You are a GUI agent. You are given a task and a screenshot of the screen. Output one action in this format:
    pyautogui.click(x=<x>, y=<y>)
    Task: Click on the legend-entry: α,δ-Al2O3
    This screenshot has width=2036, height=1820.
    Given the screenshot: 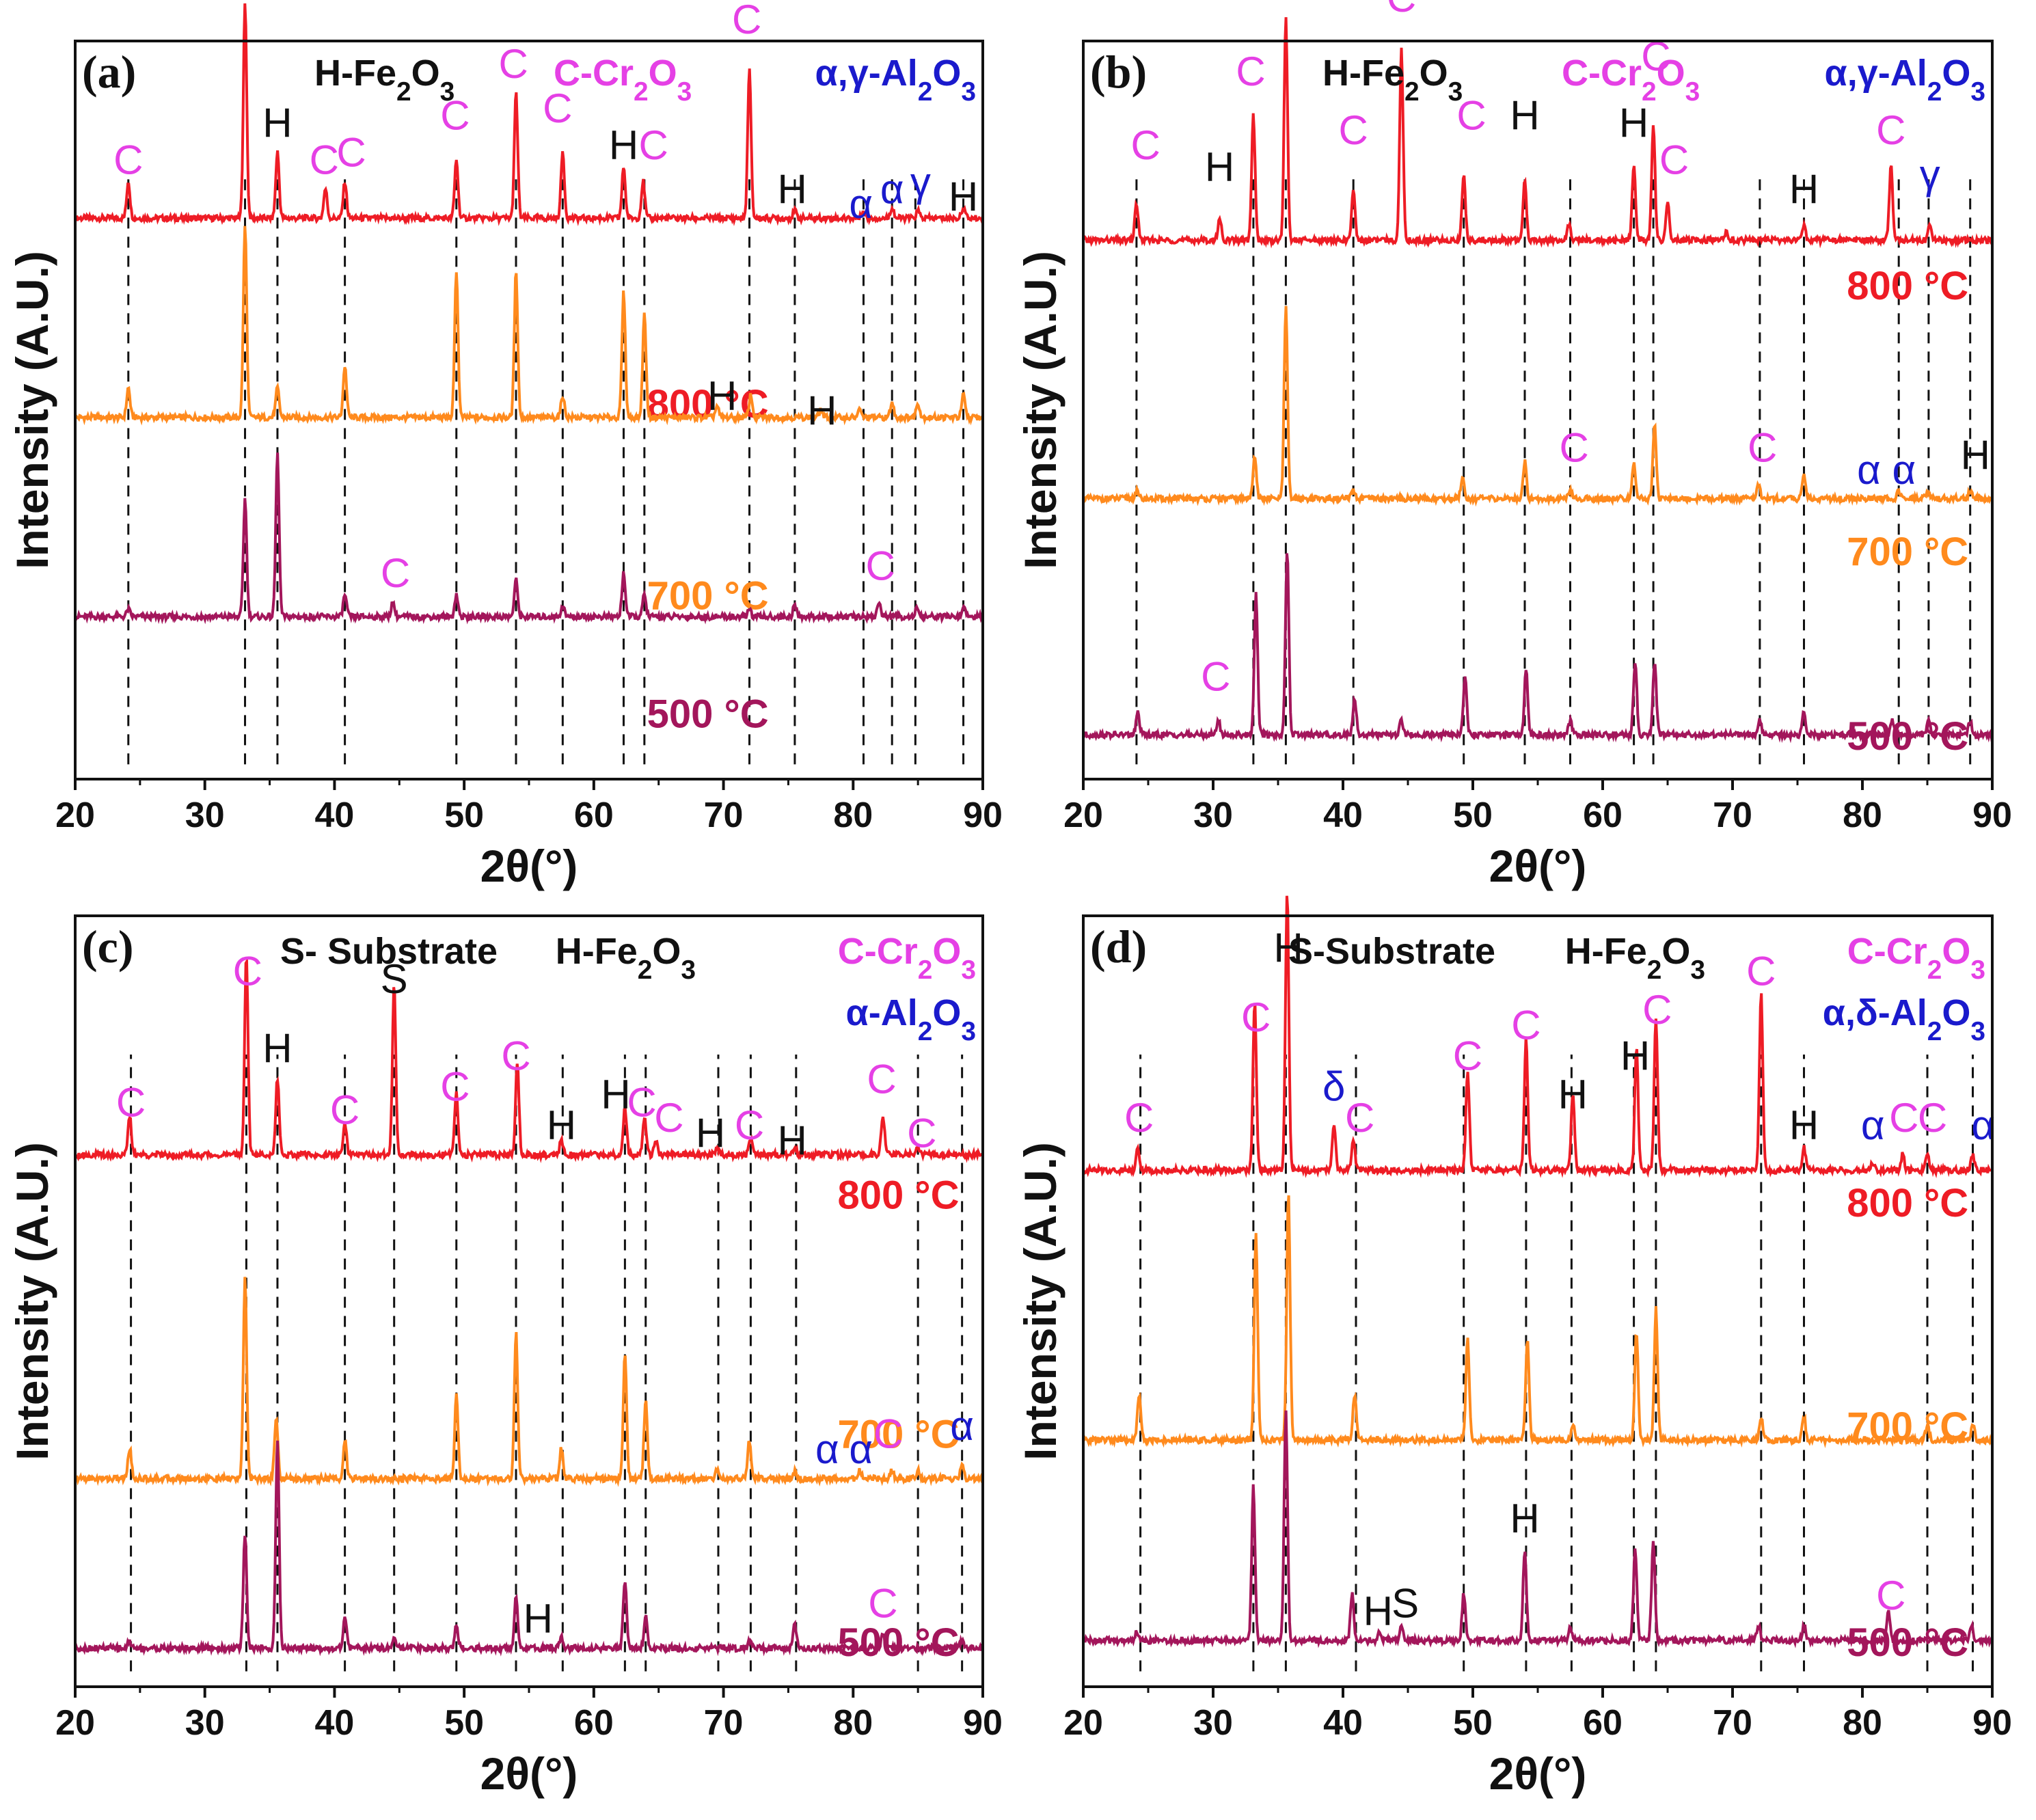 What is the action you would take?
    pyautogui.click(x=1904, y=1019)
    